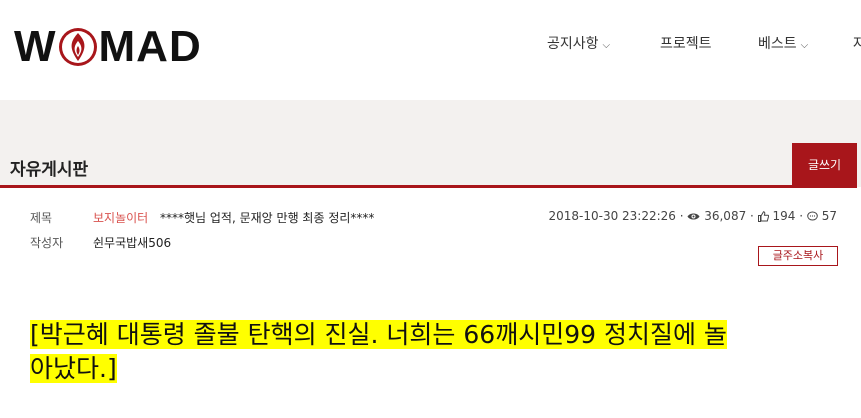  I want to click on post-stats: 2018-10-30 23:22:26 · 36,087 · 194 · 57, so click(692, 216).